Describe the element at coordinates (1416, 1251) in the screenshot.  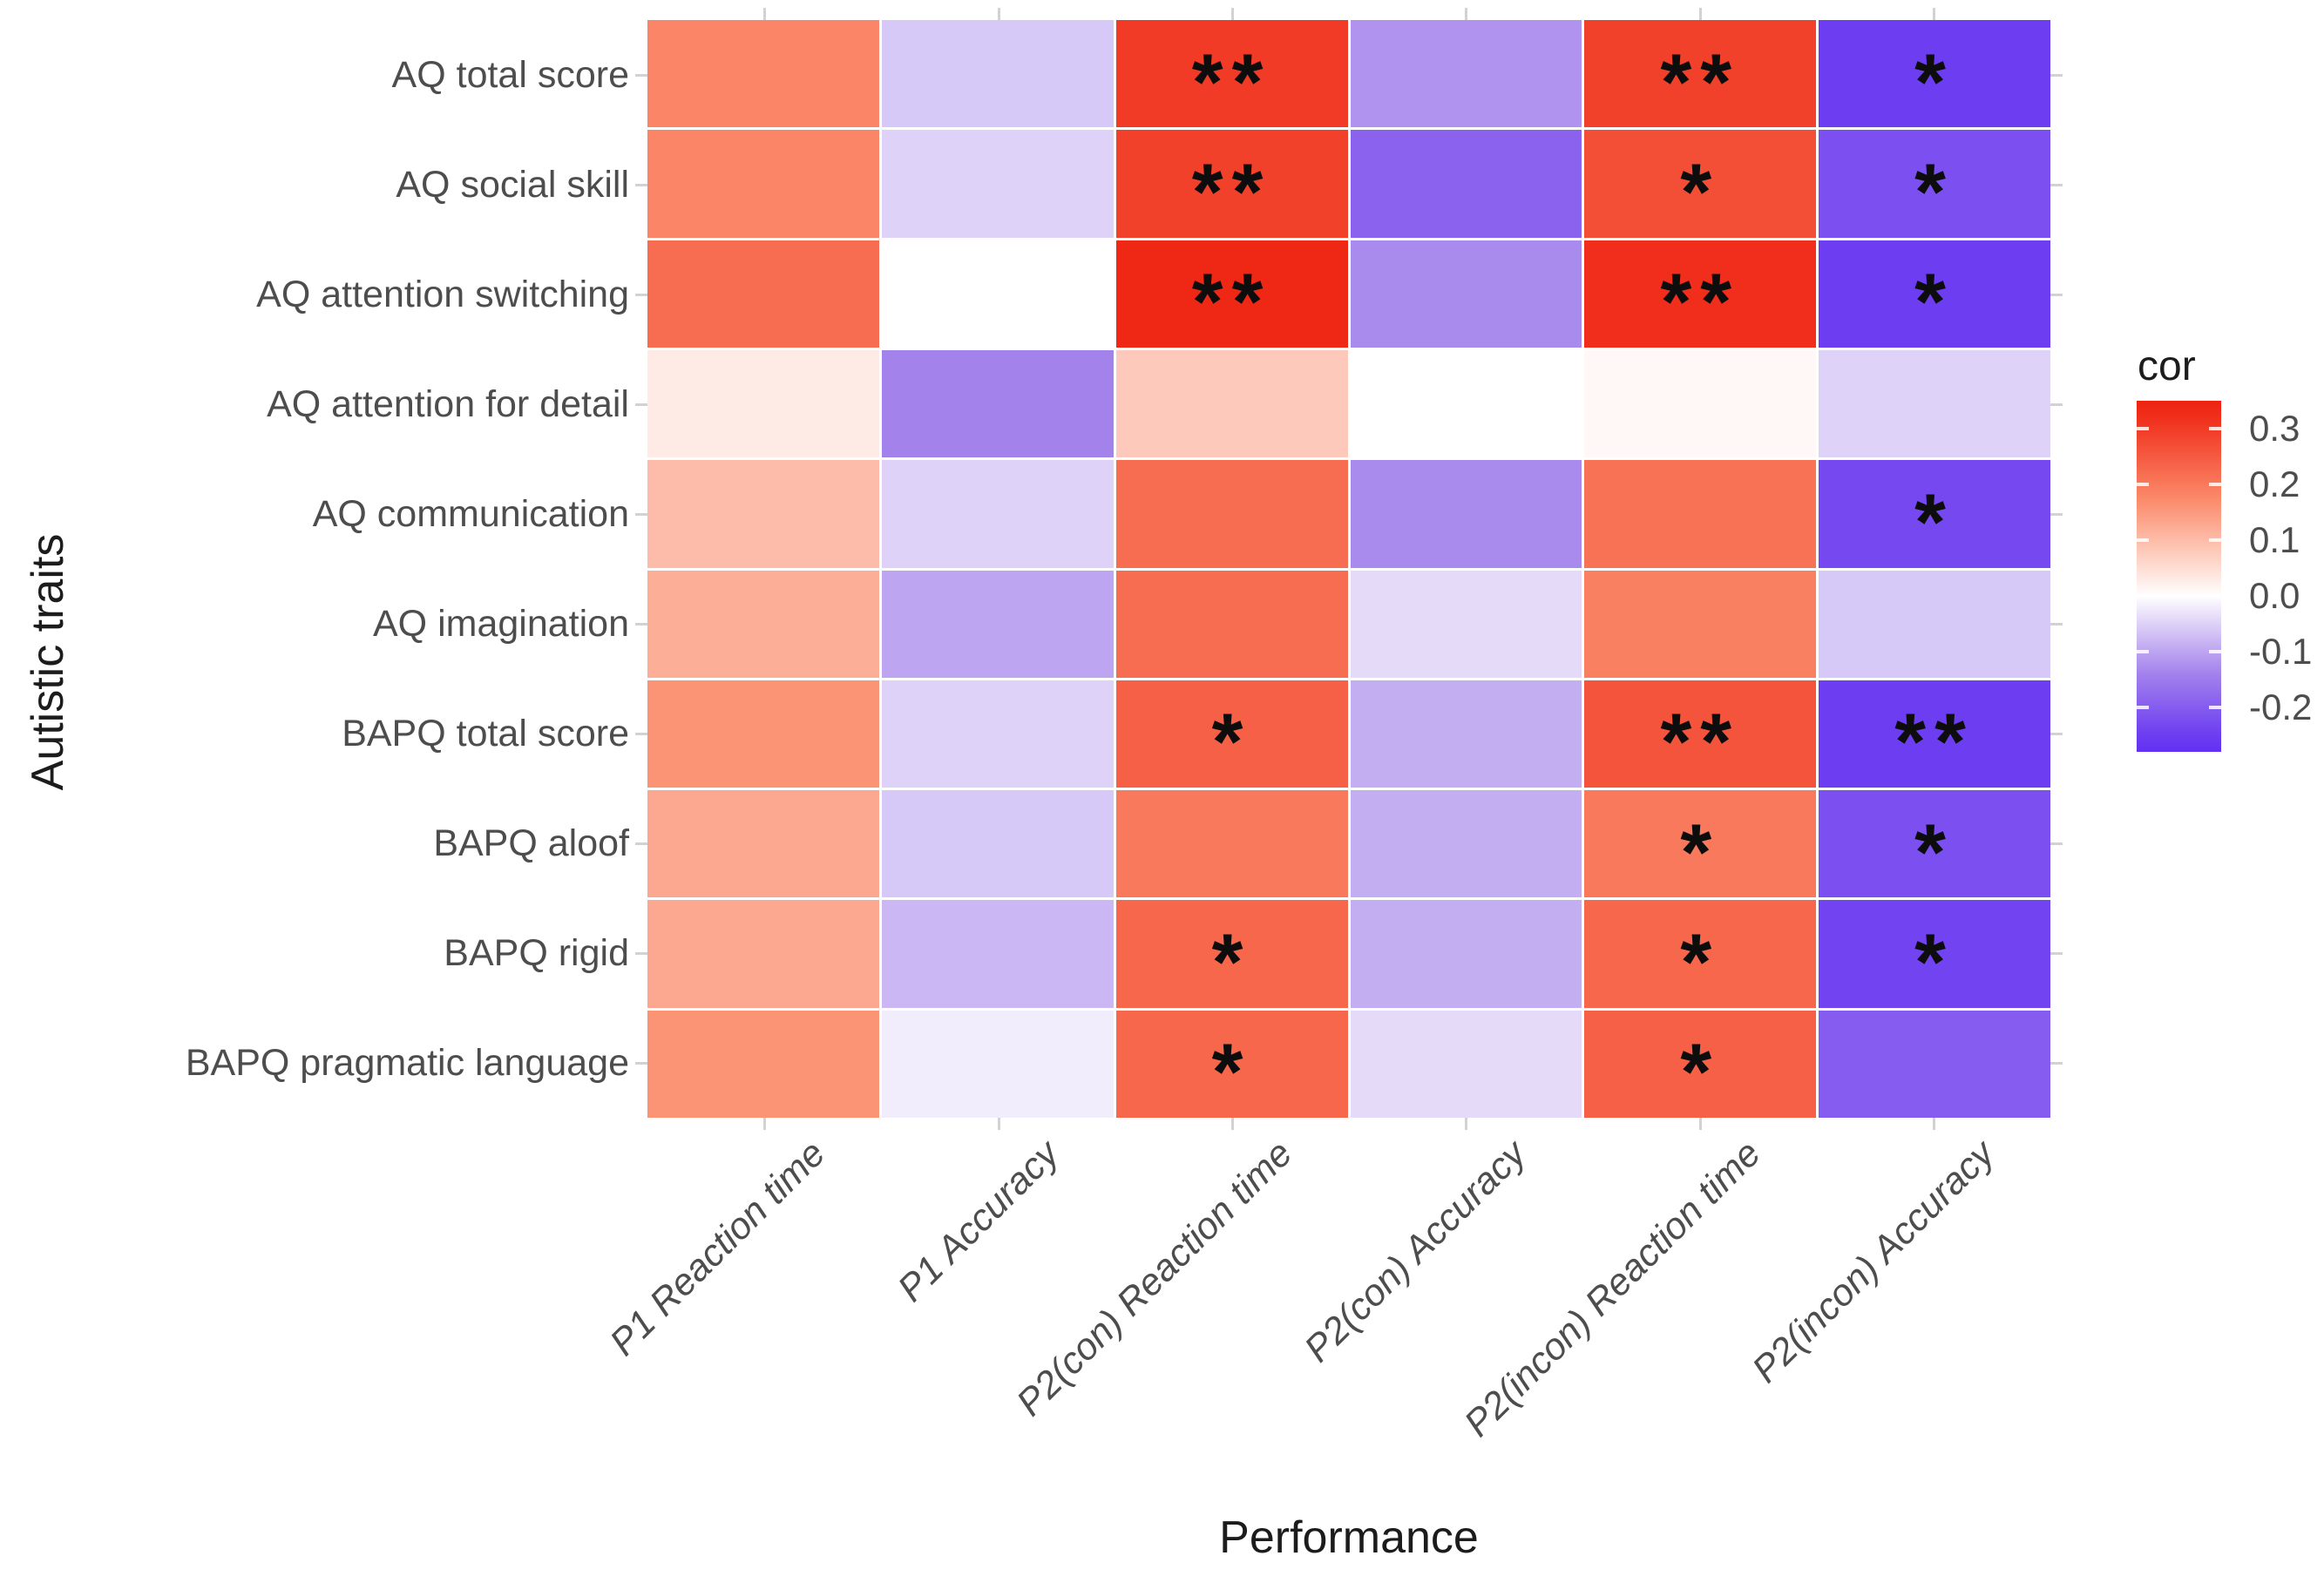
I see `x-tick-label: P2(con) Accuracy` at that location.